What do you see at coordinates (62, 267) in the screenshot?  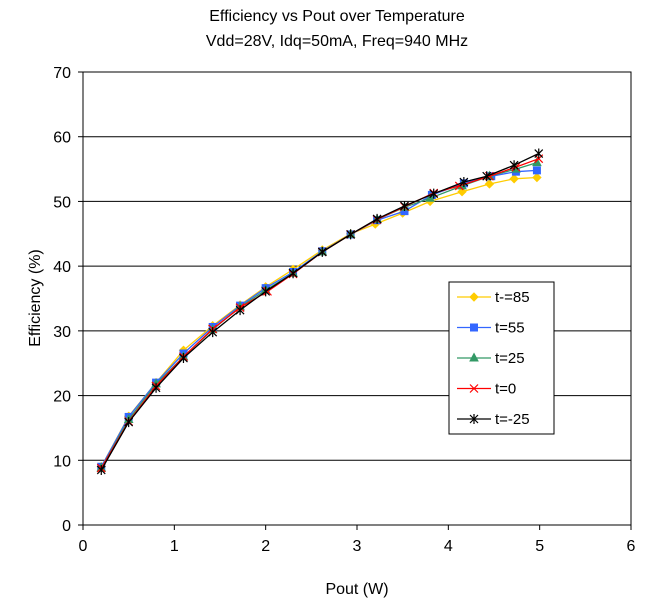 I see `y-tick-label: 40` at bounding box center [62, 267].